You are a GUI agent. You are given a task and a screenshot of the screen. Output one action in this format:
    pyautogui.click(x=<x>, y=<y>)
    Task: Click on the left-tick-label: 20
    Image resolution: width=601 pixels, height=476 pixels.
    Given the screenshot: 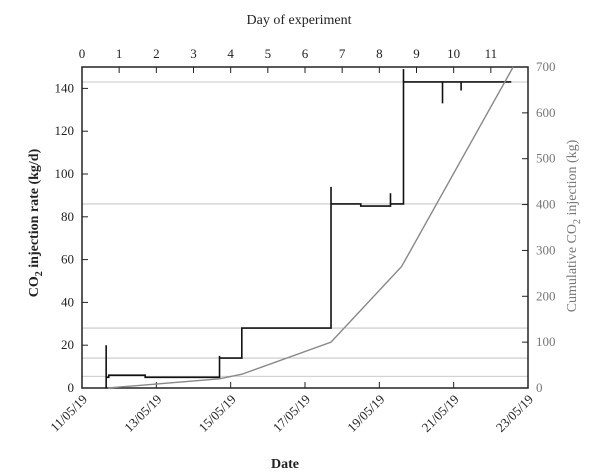 What is the action you would take?
    pyautogui.click(x=67, y=344)
    